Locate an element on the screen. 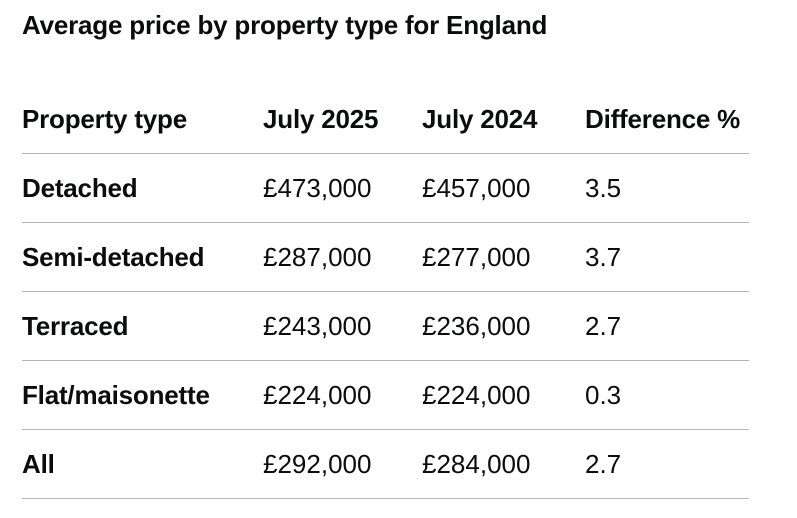  table-row: Semi-detached £287,000 £277,000 3.7 is located at coordinates (385, 257).